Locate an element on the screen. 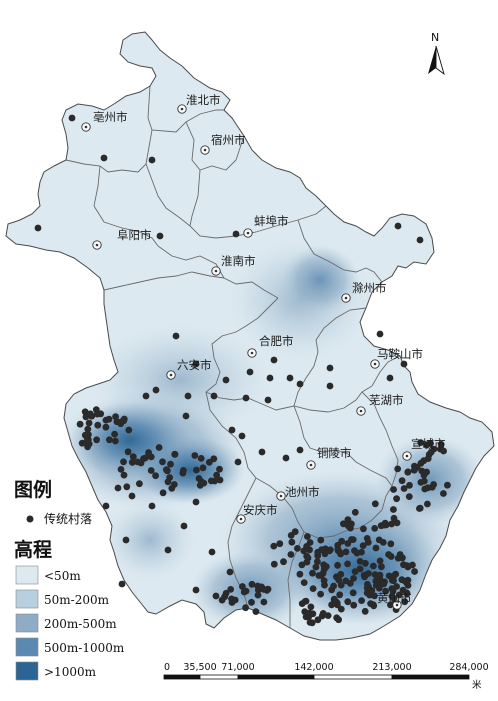 Image resolution: width=498 pixels, height=701 pixels. city-marker: 滁州市 is located at coordinates (364, 292).